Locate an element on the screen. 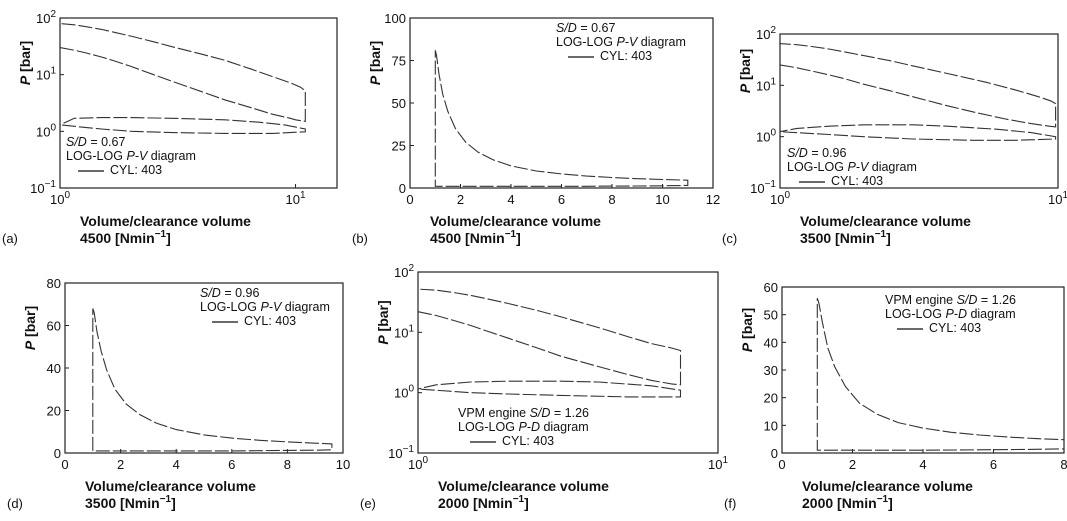  panel-letter: (f) is located at coordinates (730, 503).